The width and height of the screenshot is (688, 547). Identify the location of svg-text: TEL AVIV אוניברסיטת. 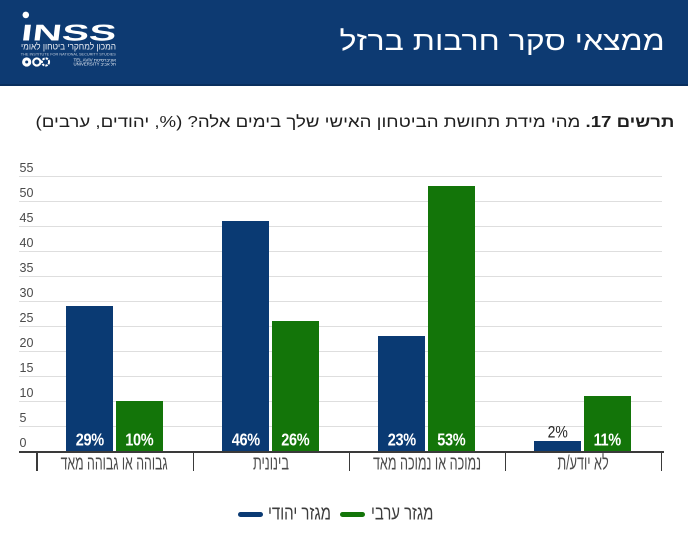
(95, 59).